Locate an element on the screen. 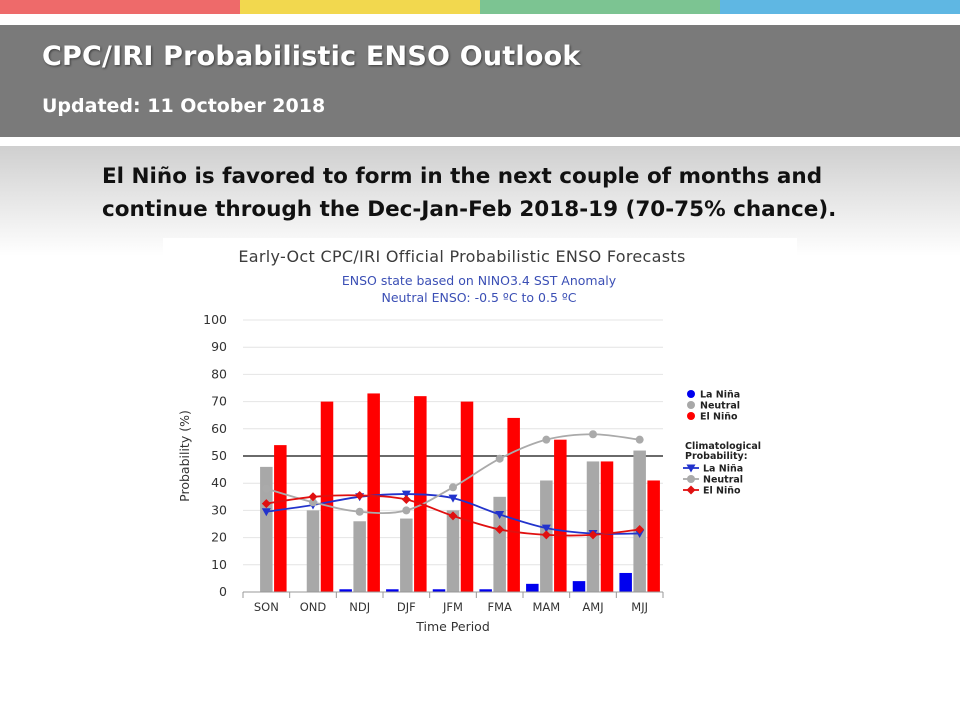 Image resolution: width=960 pixels, height=720 pixels. y-tick-label: 40 is located at coordinates (219, 482).